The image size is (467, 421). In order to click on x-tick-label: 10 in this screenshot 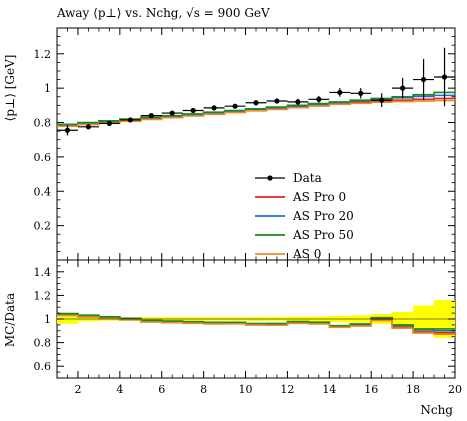, I will do `click(246, 389)`.